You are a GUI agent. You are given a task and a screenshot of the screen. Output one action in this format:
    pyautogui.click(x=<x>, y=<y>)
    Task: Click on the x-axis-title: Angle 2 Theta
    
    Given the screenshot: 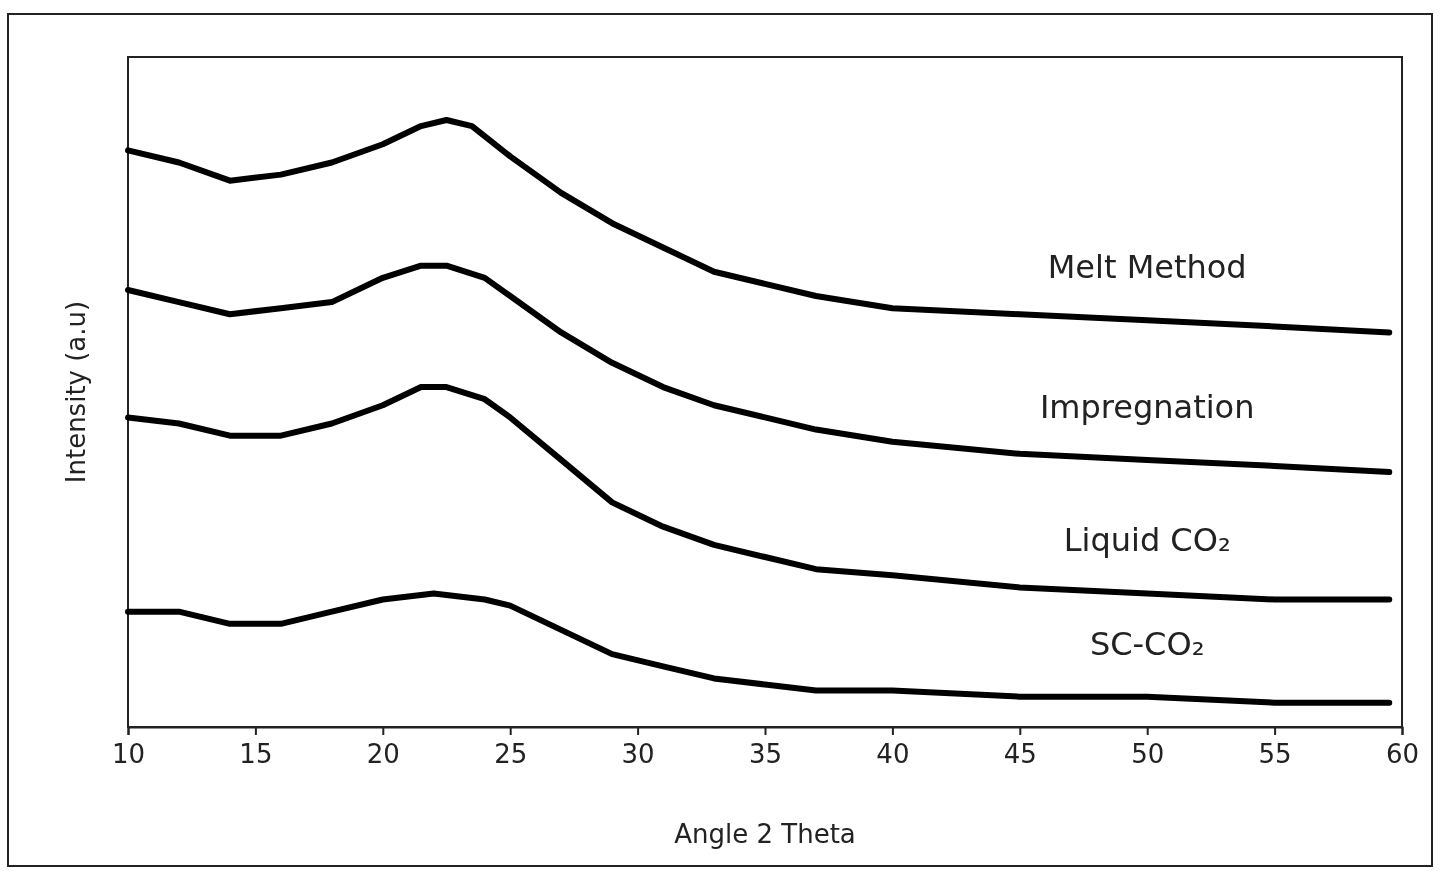 What is the action you would take?
    pyautogui.click(x=765, y=834)
    